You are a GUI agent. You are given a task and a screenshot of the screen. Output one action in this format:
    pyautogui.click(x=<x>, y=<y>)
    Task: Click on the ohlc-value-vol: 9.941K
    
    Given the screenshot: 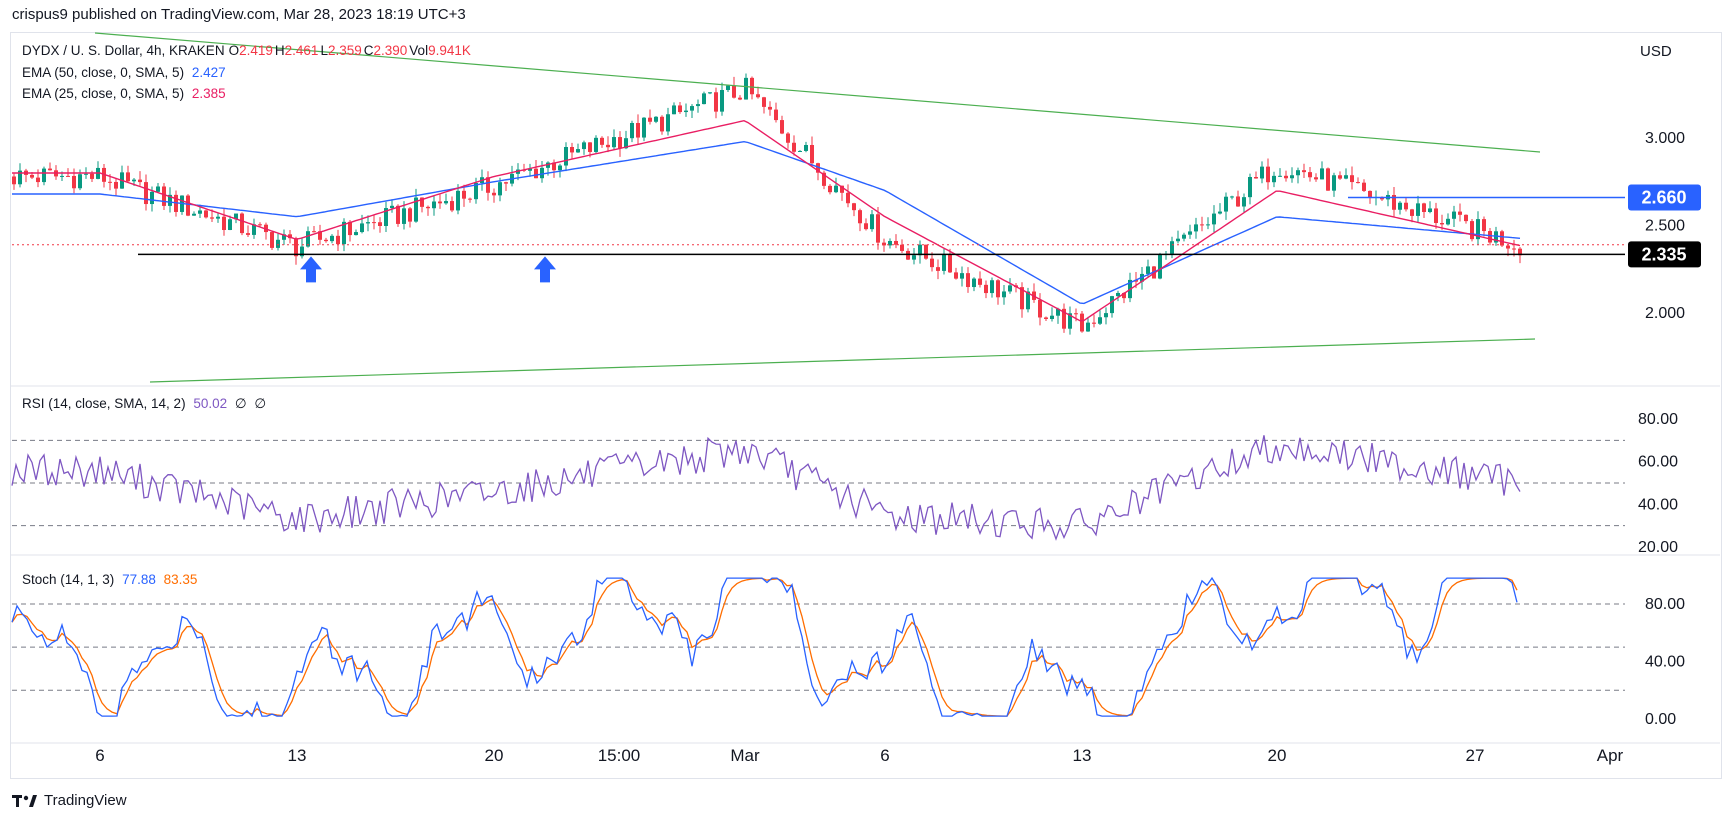 What is the action you would take?
    pyautogui.click(x=449, y=50)
    